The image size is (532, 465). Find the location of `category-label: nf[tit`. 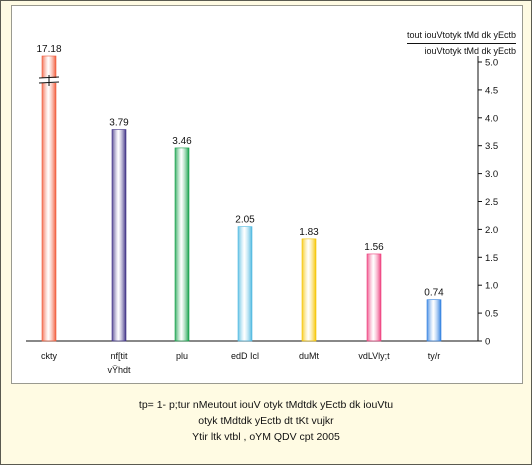

category-label: nf[tit is located at coordinates (119, 356).